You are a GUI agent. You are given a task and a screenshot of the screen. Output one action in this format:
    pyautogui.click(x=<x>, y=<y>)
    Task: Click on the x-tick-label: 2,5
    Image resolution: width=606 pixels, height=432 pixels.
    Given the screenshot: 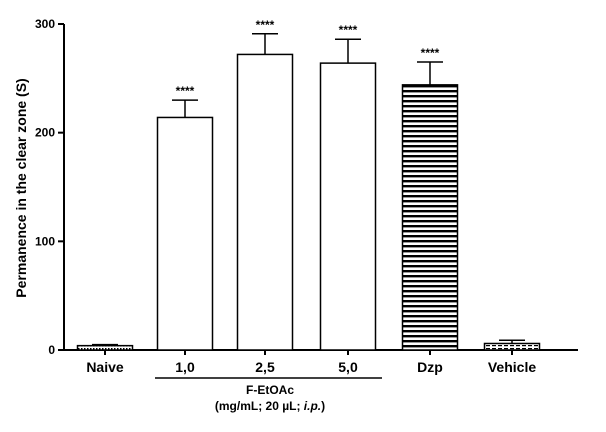 What is the action you would take?
    pyautogui.click(x=265, y=367)
    